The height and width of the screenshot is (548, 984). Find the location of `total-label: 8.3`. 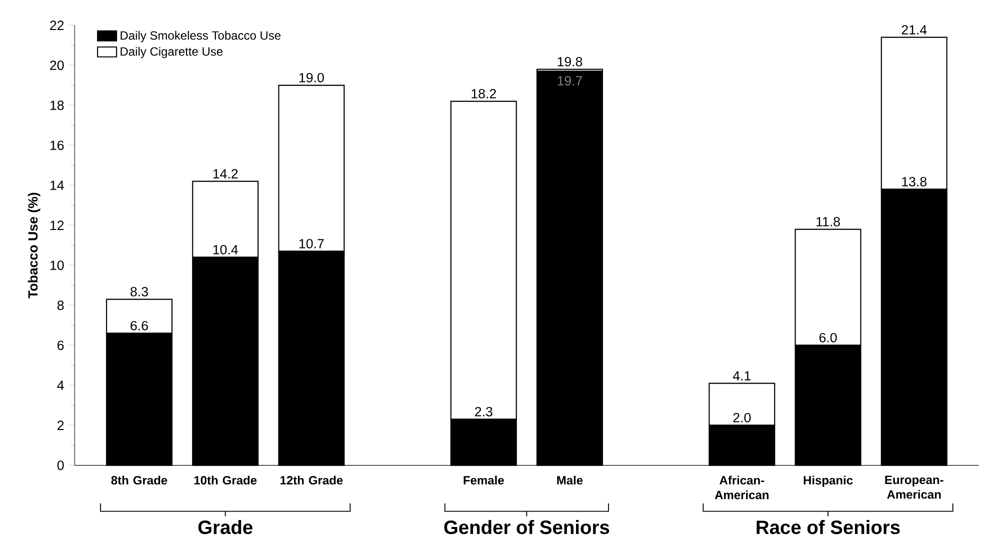

total-label: 8.3 is located at coordinates (139, 291).